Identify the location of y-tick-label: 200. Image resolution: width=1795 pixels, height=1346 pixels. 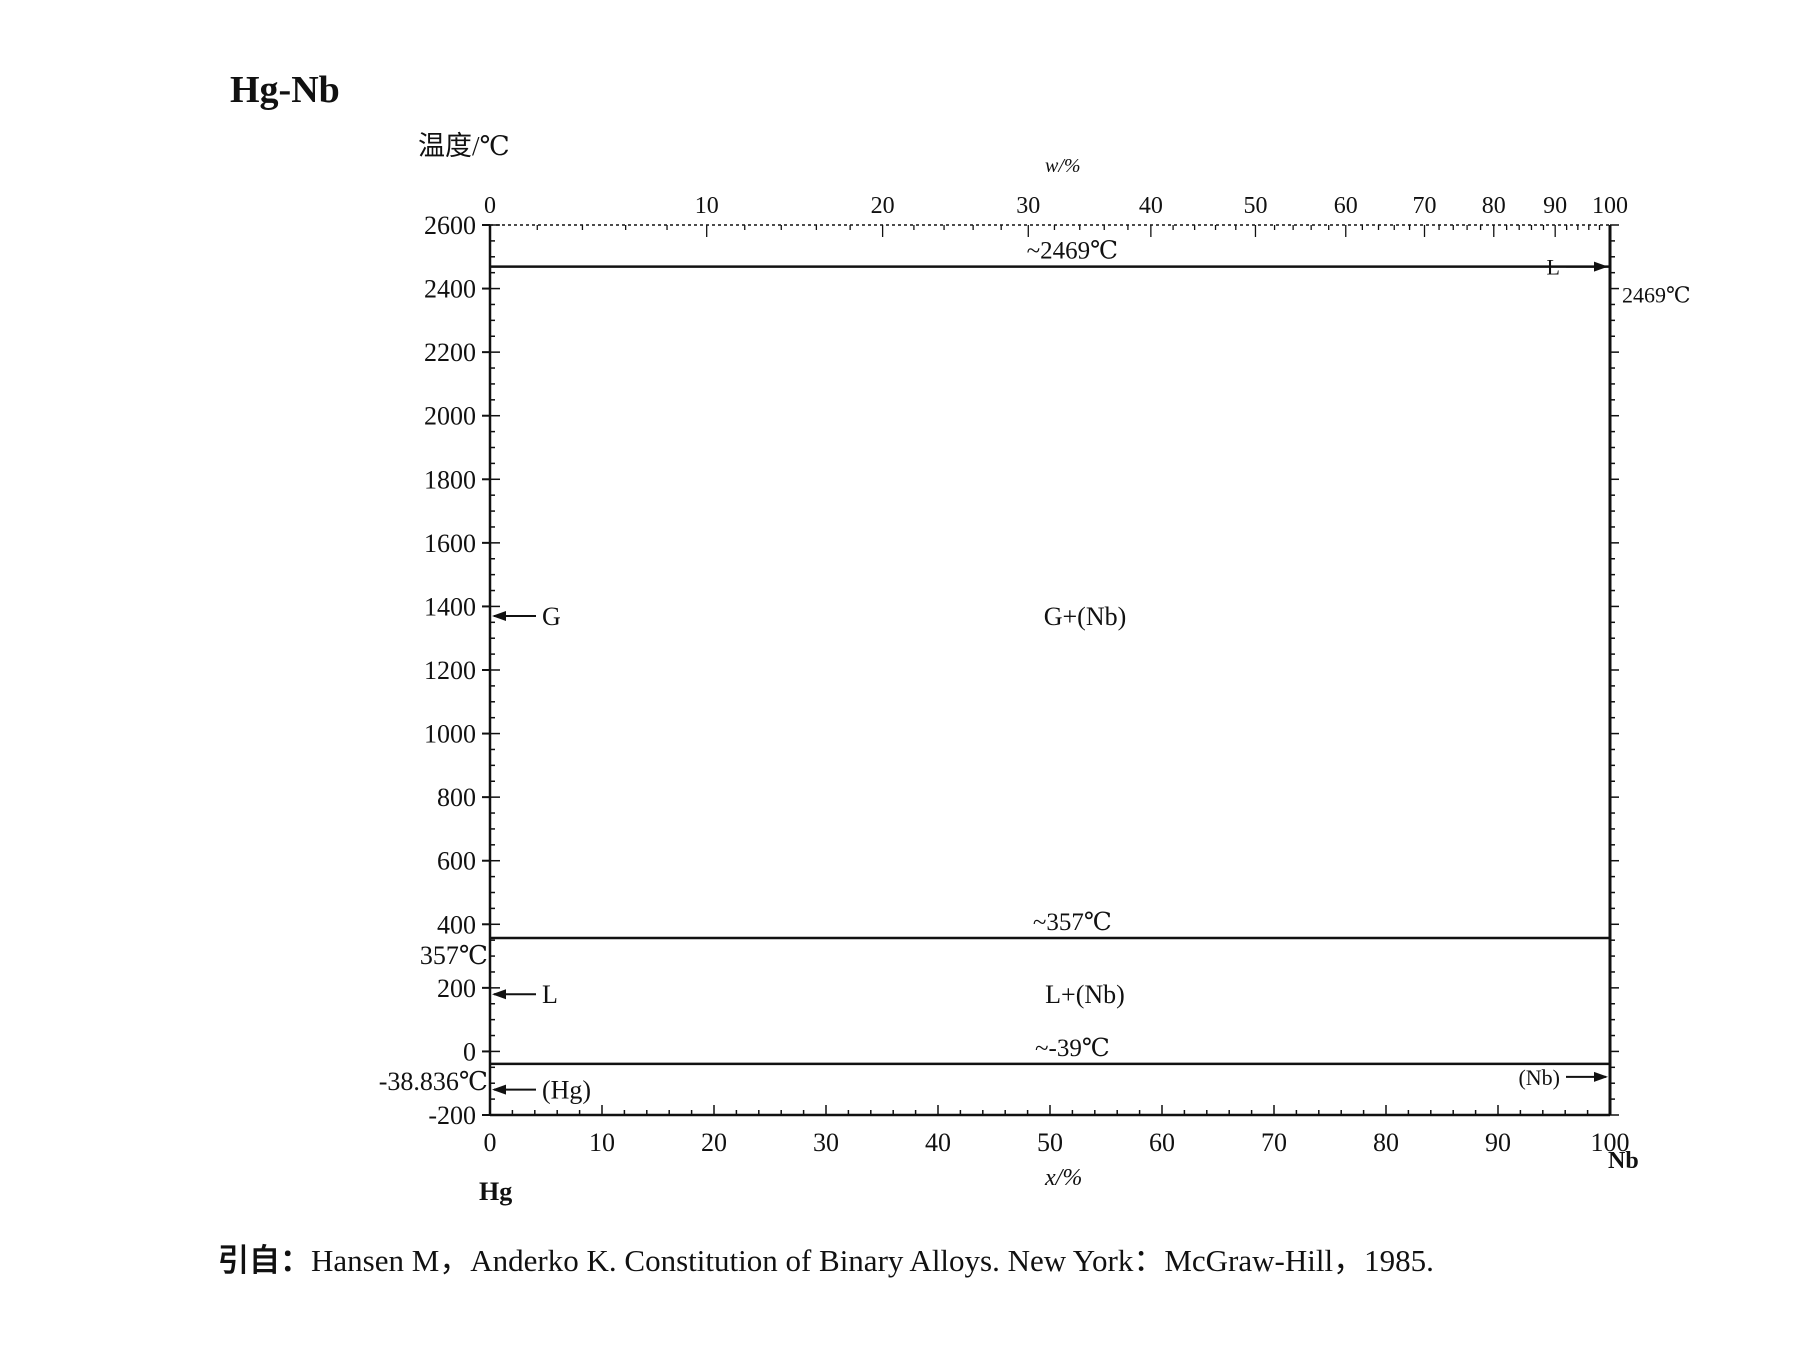
(456, 988).